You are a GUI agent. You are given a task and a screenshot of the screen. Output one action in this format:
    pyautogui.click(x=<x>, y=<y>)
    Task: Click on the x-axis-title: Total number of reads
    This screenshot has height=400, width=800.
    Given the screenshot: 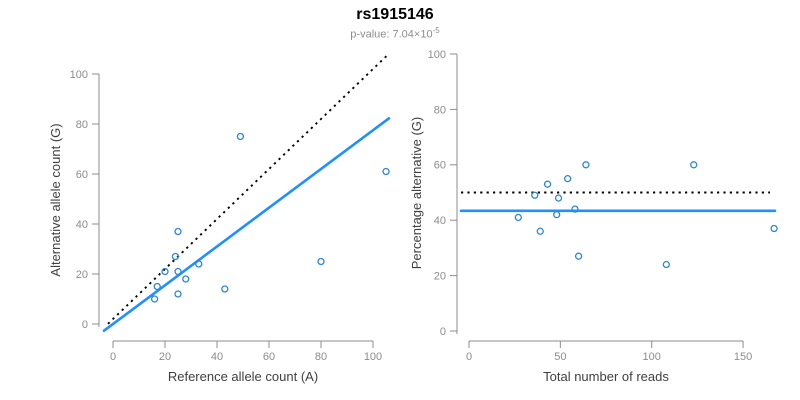 What is the action you would take?
    pyautogui.click(x=606, y=376)
    